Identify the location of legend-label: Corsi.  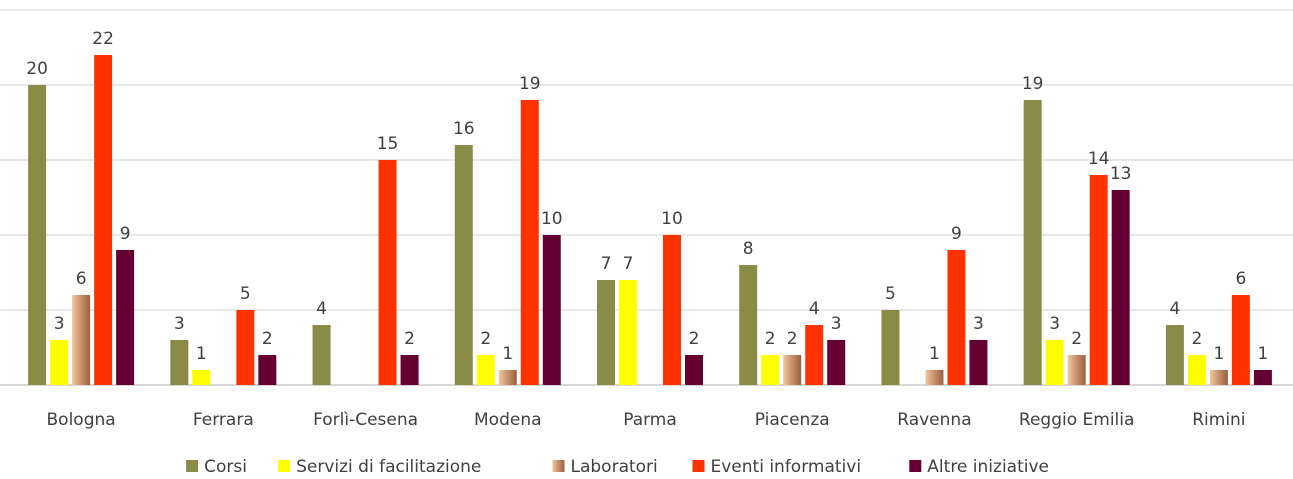
(225, 467).